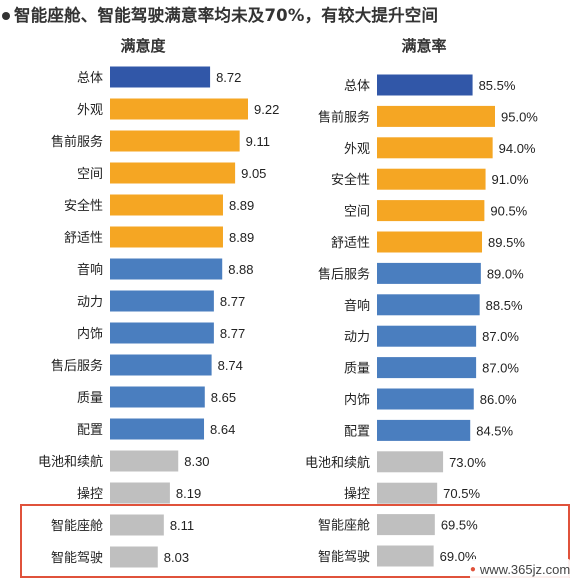  What do you see at coordinates (497, 85) in the screenshot?
I see `data-label: 85.5%` at bounding box center [497, 85].